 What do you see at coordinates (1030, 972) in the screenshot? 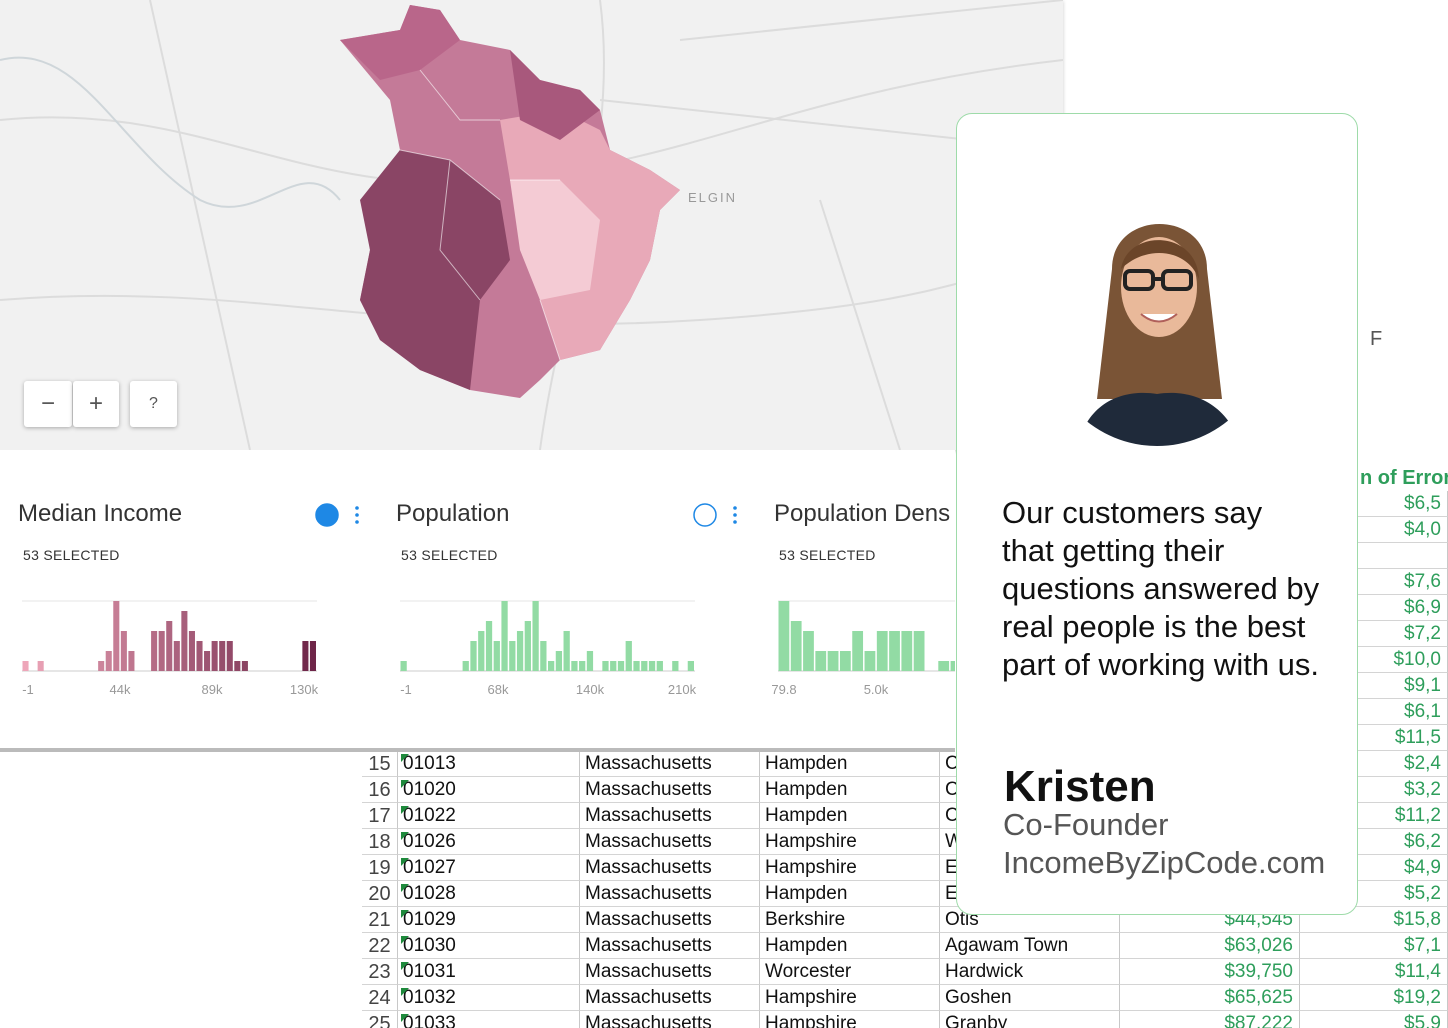
I see `cell: Hardwick` at bounding box center [1030, 972].